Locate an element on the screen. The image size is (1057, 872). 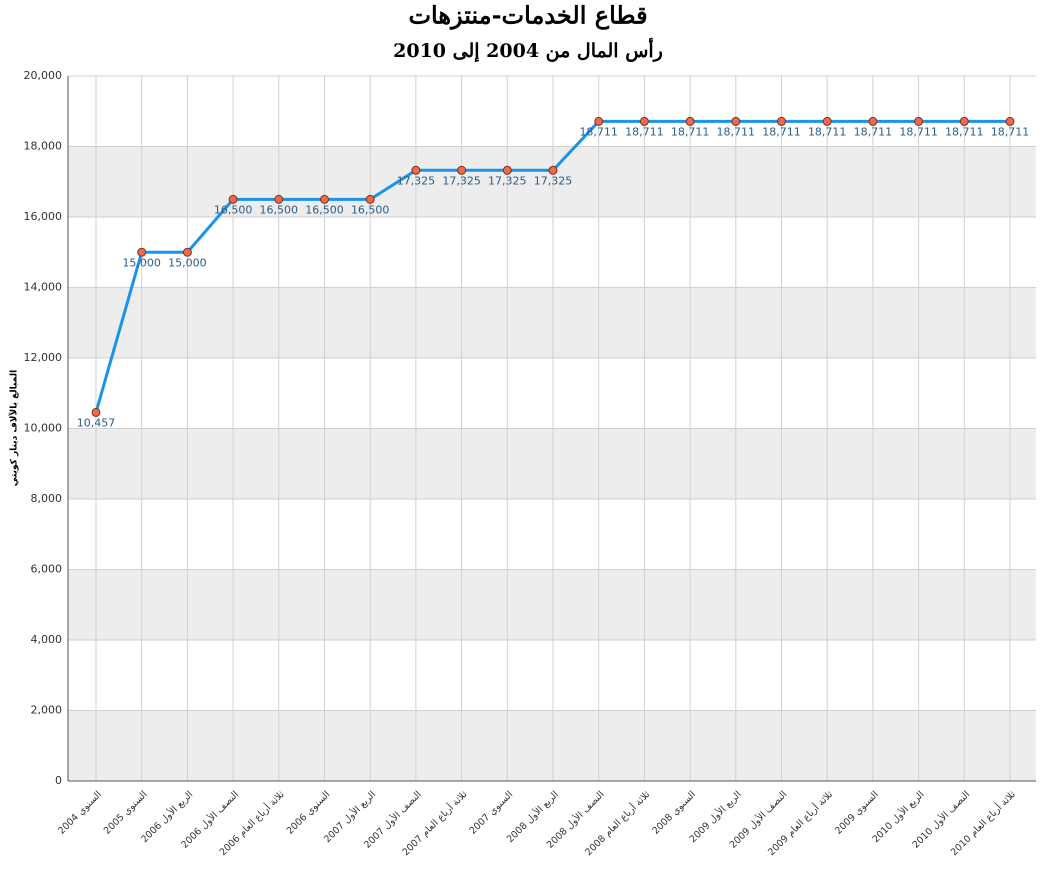
y-tick-label: 0 is located at coordinates (58, 780).